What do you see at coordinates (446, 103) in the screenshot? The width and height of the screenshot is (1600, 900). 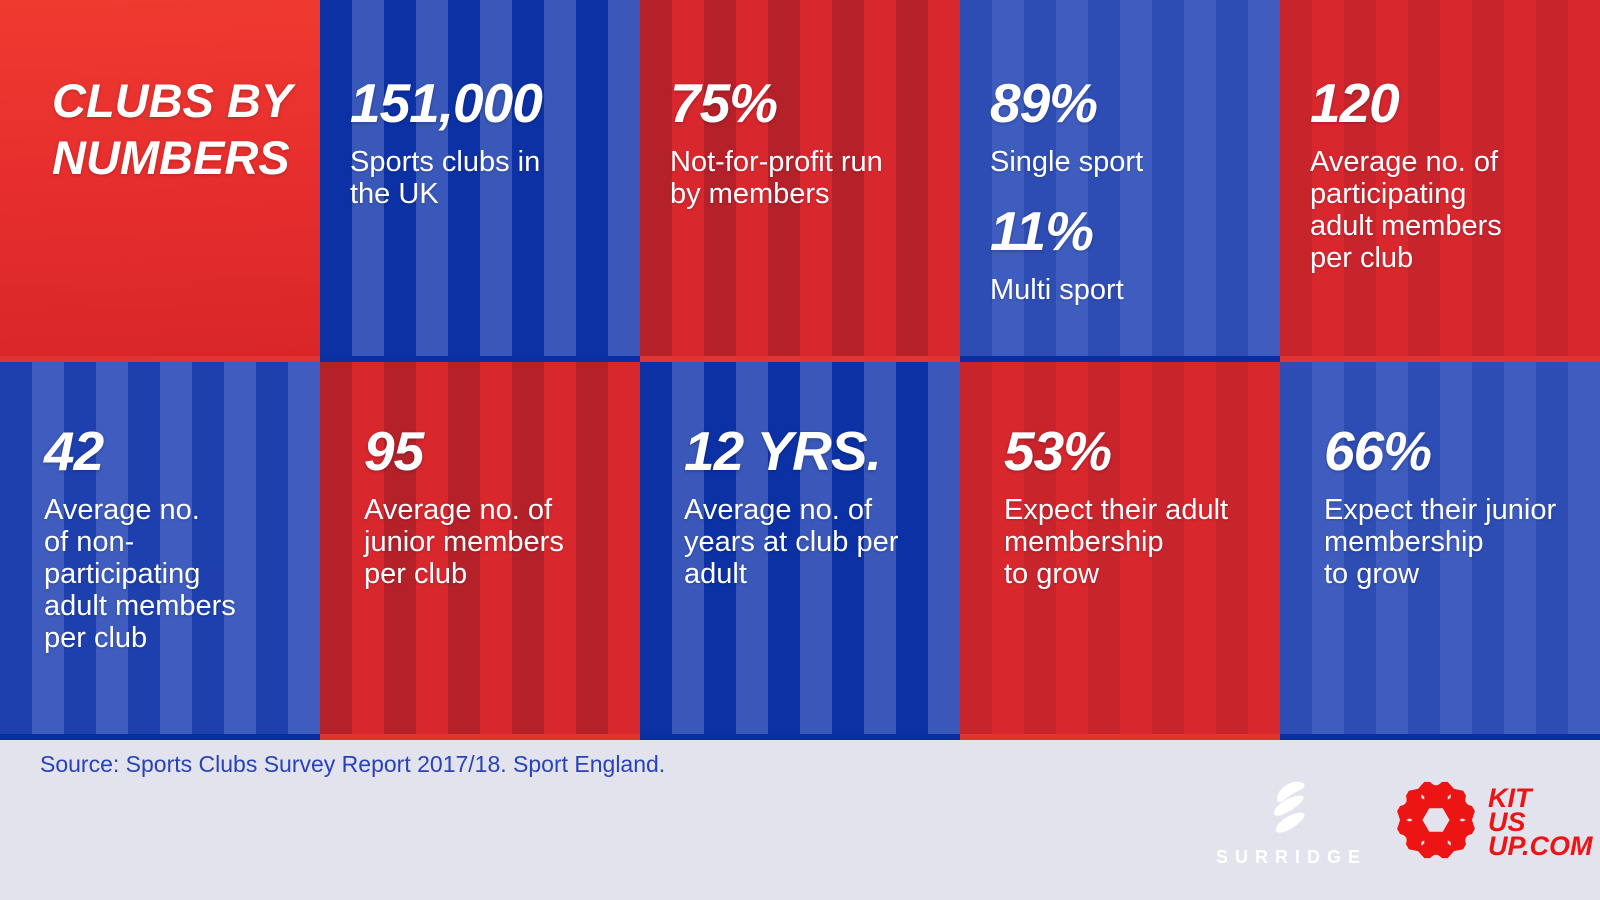 I see `stat-value: 151,000` at bounding box center [446, 103].